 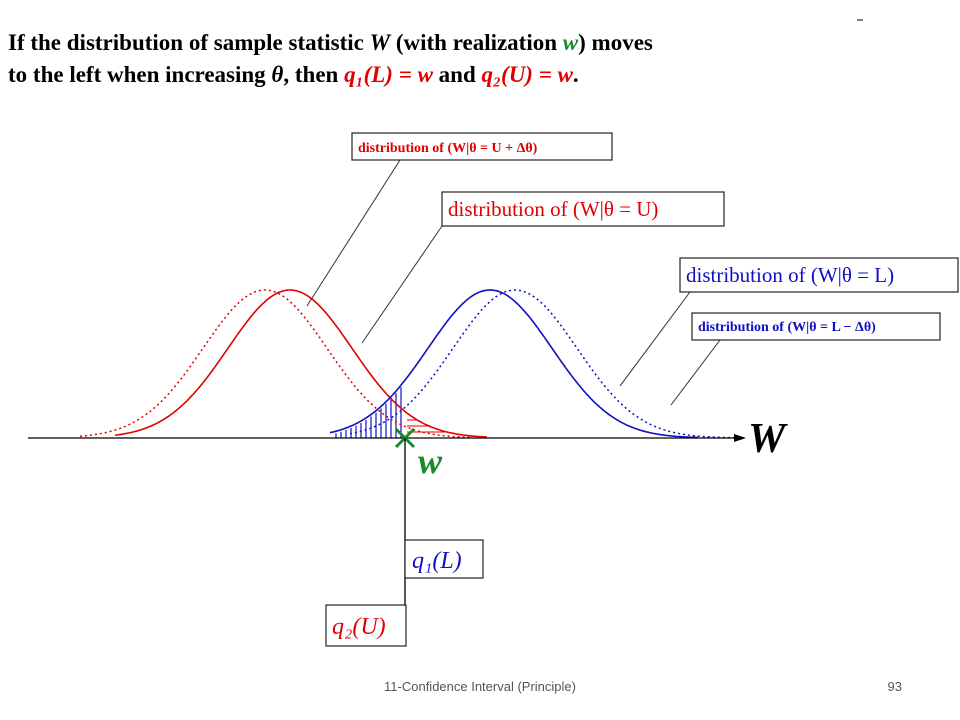 I want to click on heading-text: q₂(U) = w, so click(x=528, y=74).